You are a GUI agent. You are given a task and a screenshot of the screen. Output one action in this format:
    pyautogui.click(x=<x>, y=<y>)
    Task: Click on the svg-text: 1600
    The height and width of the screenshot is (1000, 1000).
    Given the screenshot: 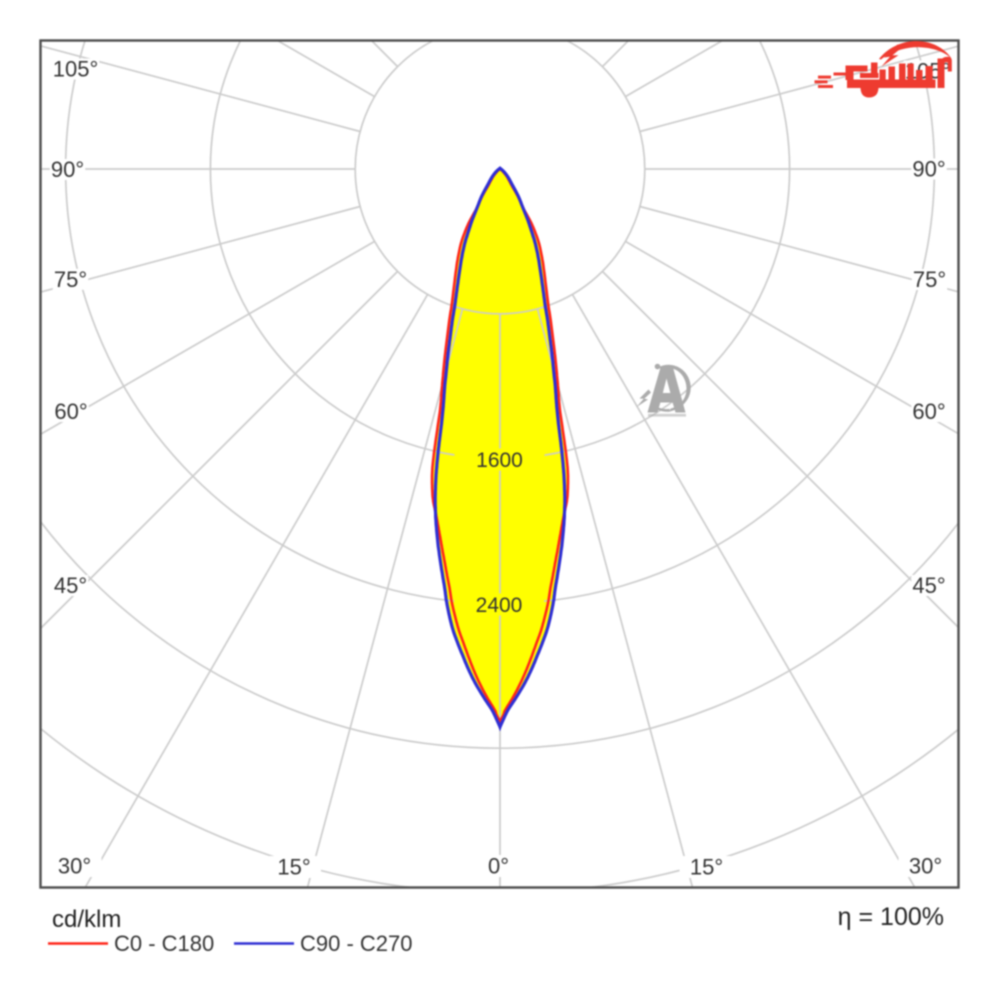 What is the action you would take?
    pyautogui.click(x=499, y=460)
    